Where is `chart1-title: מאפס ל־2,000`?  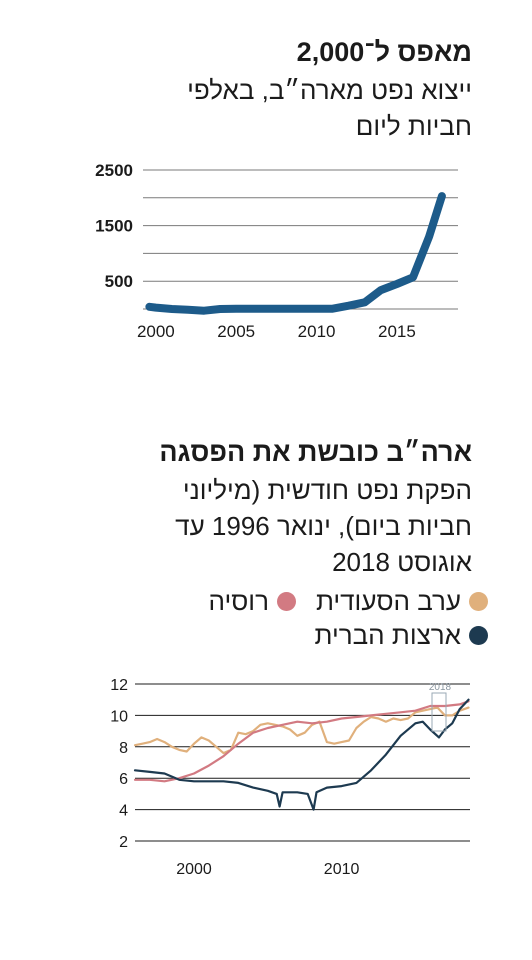
chart1-title: מאפס ל־2,000 is located at coordinates (384, 52).